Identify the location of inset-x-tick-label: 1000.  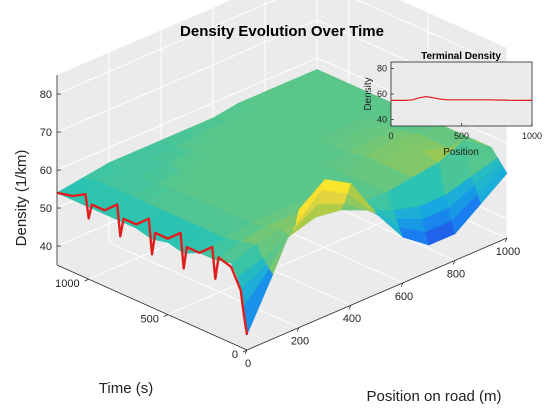
(532, 136).